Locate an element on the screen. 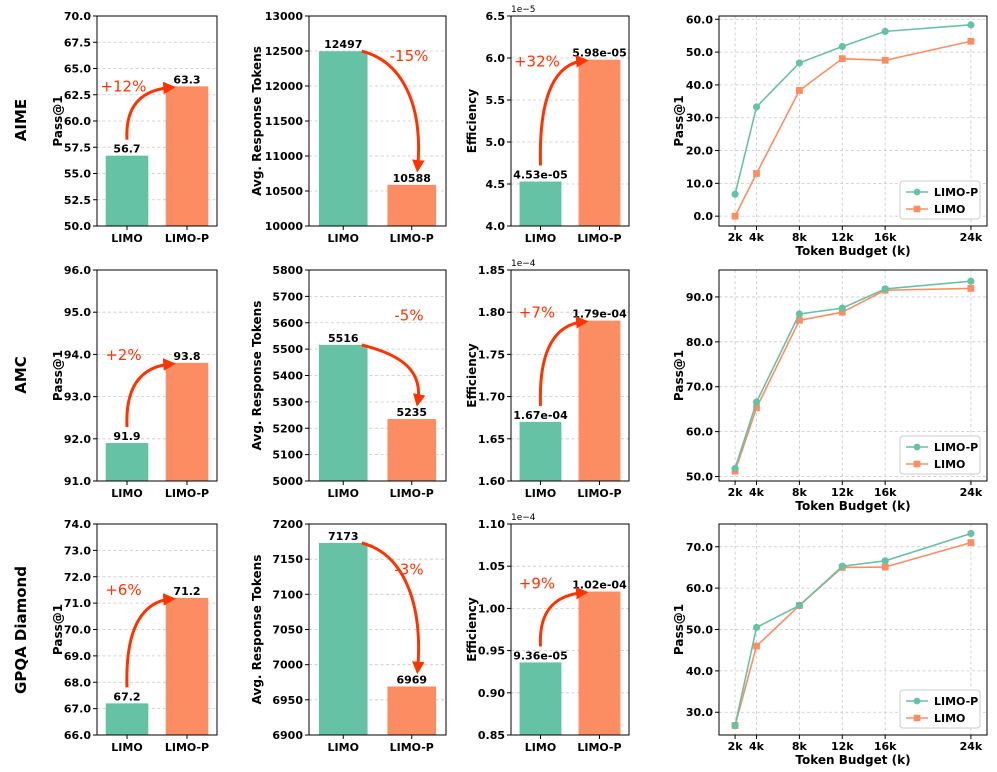 This screenshot has height=772, width=997. y-tick-label: 11500 is located at coordinates (284, 121).